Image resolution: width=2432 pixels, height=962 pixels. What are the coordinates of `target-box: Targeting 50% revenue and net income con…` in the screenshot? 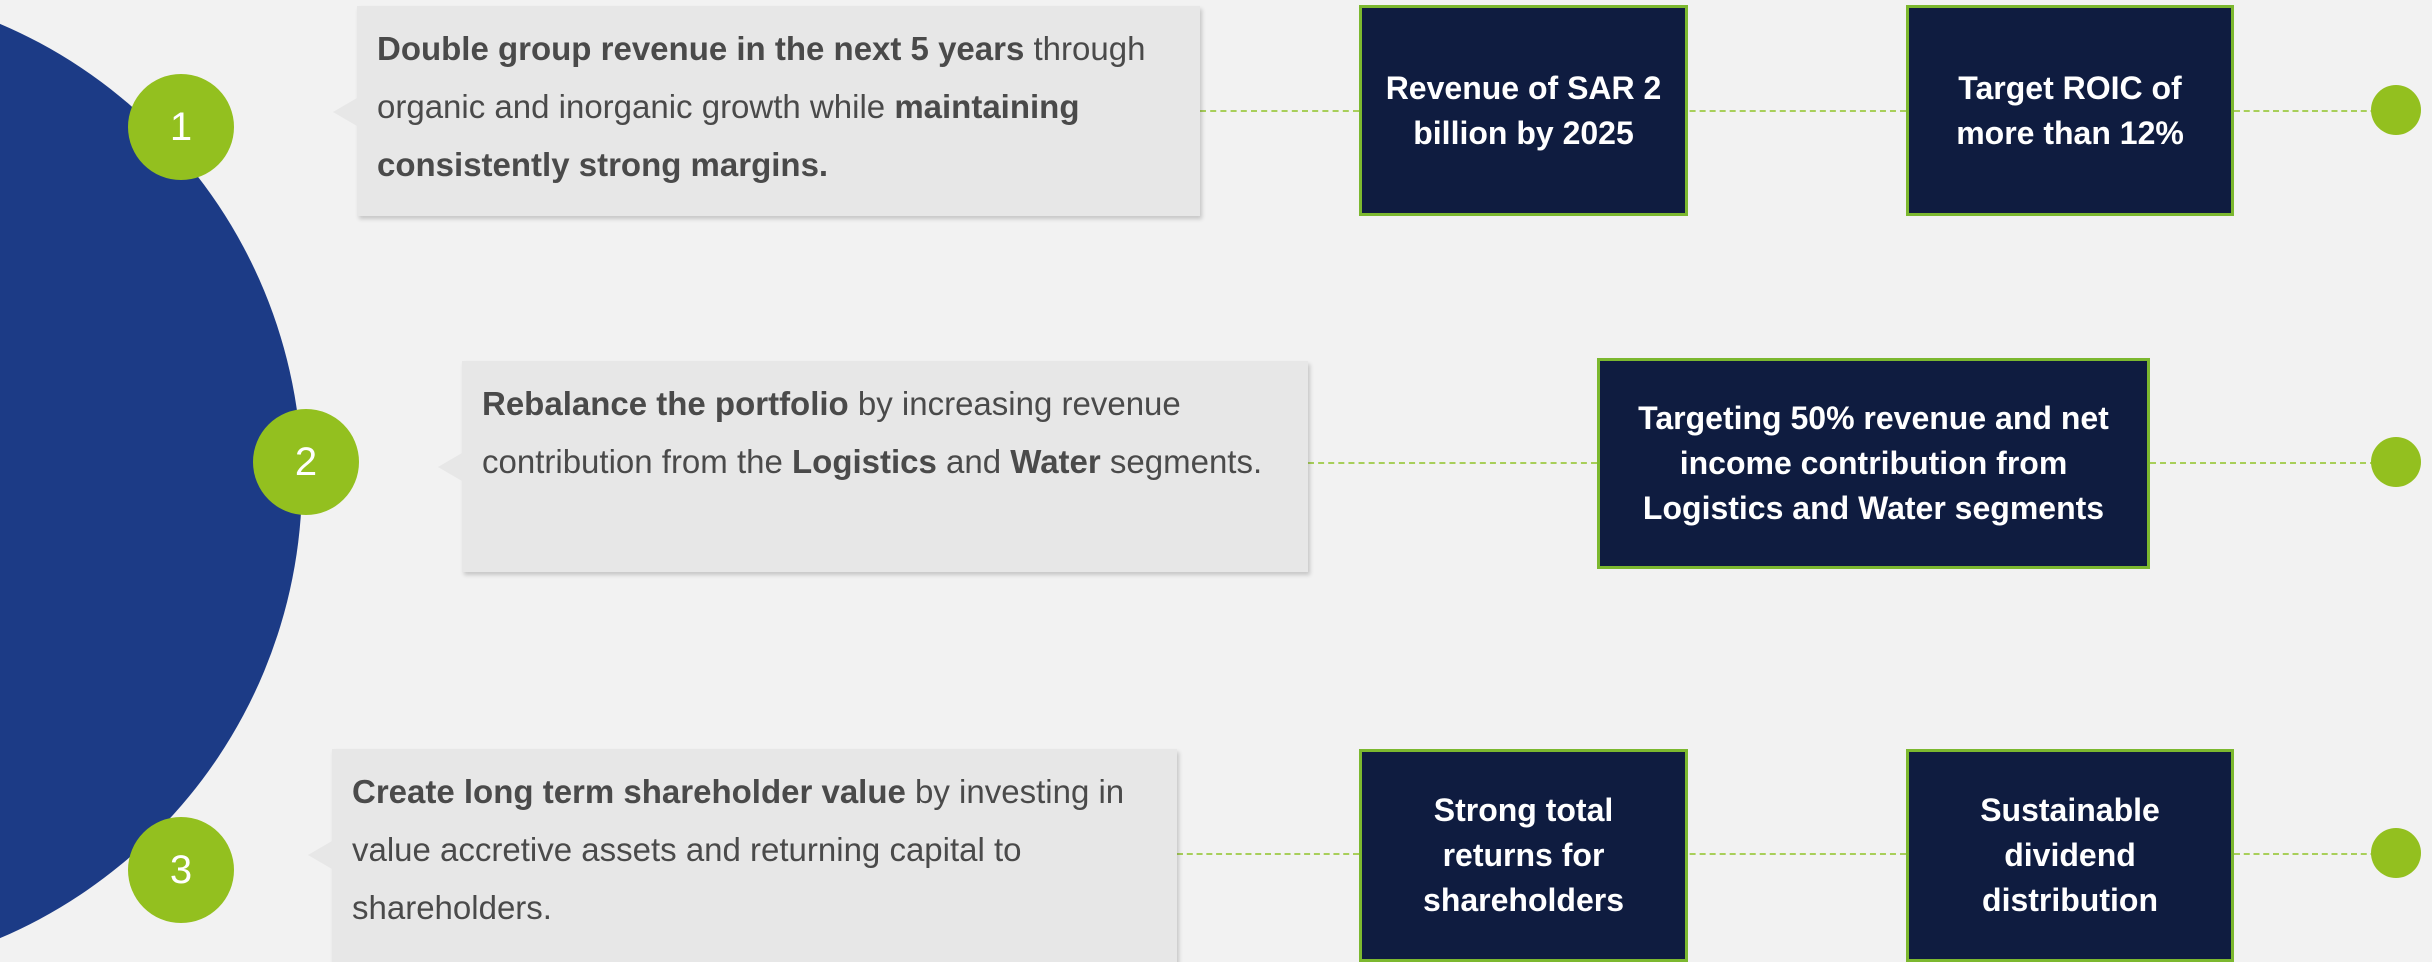 It's located at (1873, 463).